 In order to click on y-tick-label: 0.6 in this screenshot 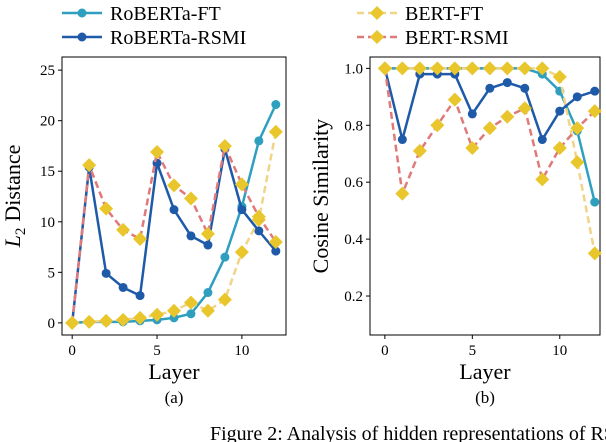, I will do `click(353, 183)`.